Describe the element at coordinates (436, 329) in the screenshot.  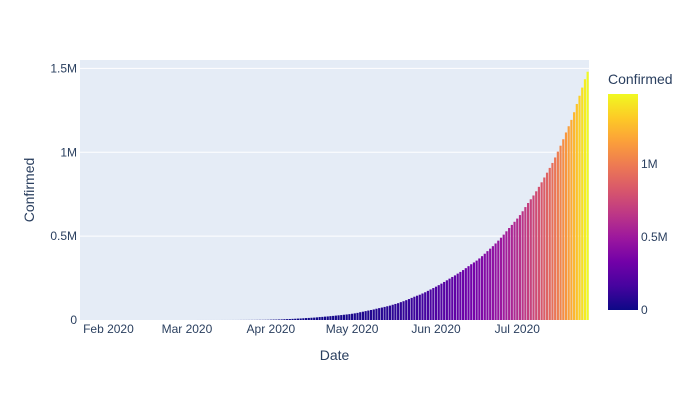
I see `x-tick-label: Jun 2020` at that location.